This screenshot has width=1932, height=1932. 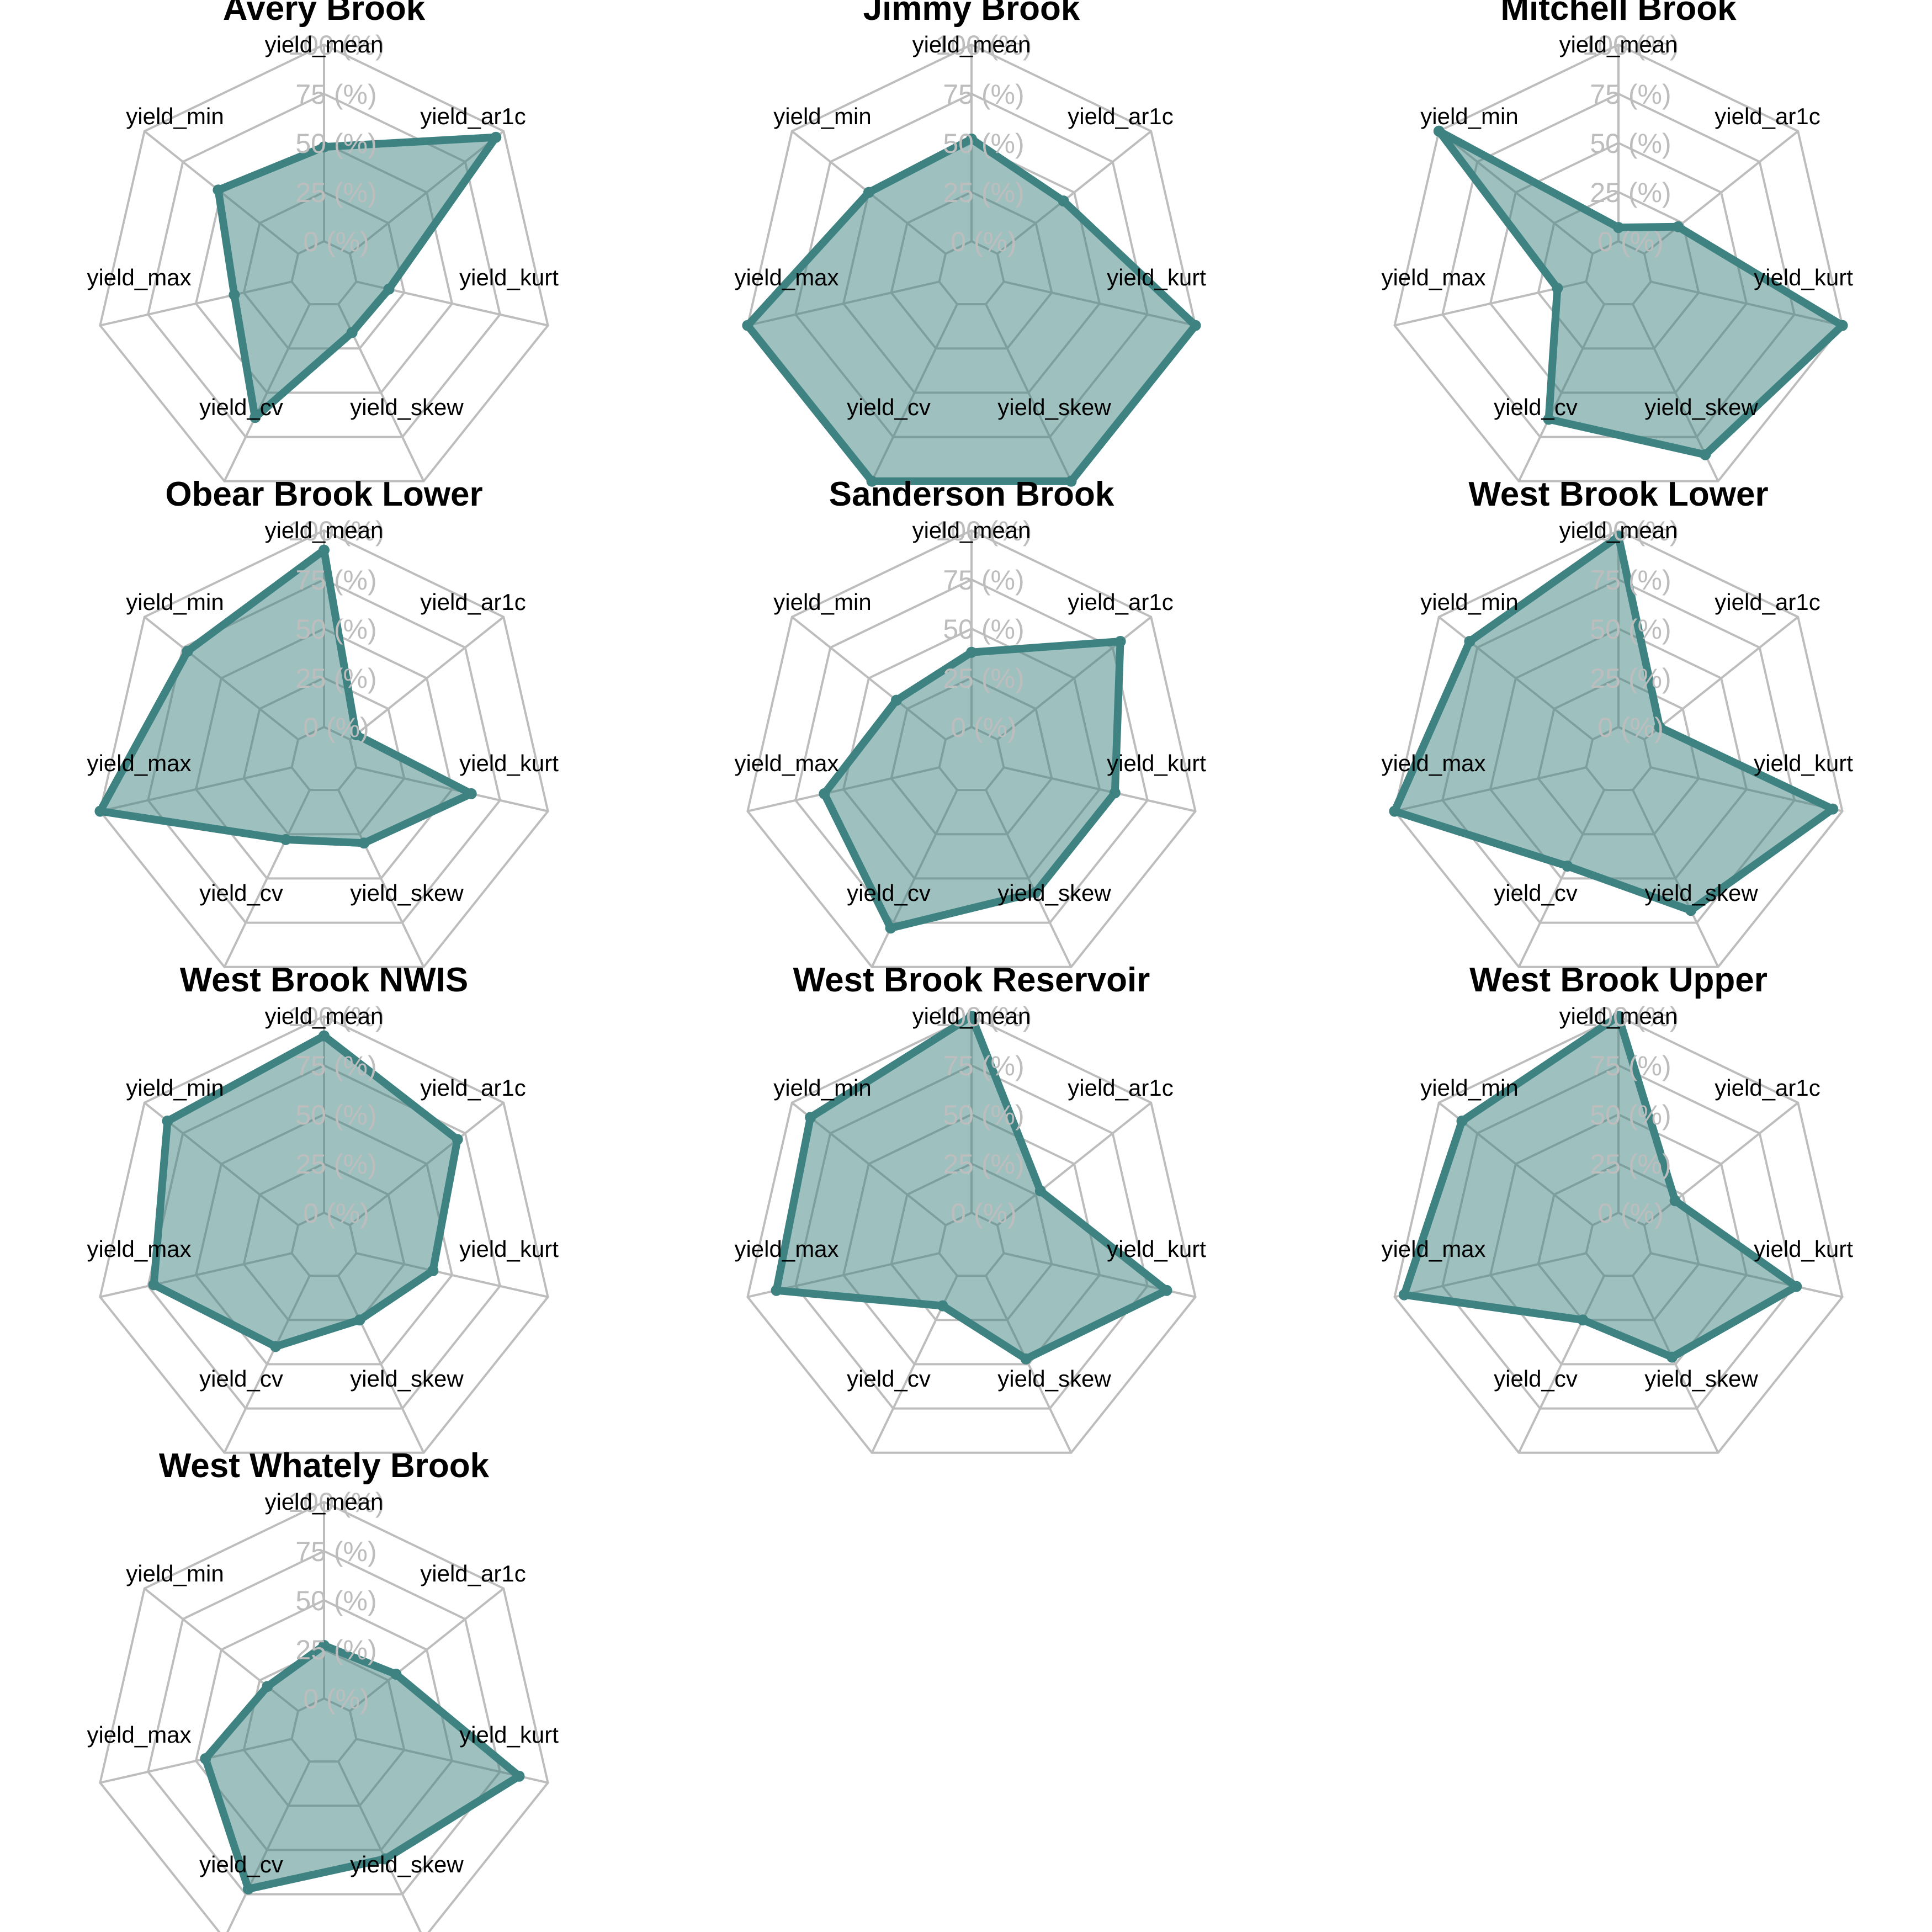 What do you see at coordinates (325, 1466) in the screenshot?
I see `panel-title: West Whately Brook` at bounding box center [325, 1466].